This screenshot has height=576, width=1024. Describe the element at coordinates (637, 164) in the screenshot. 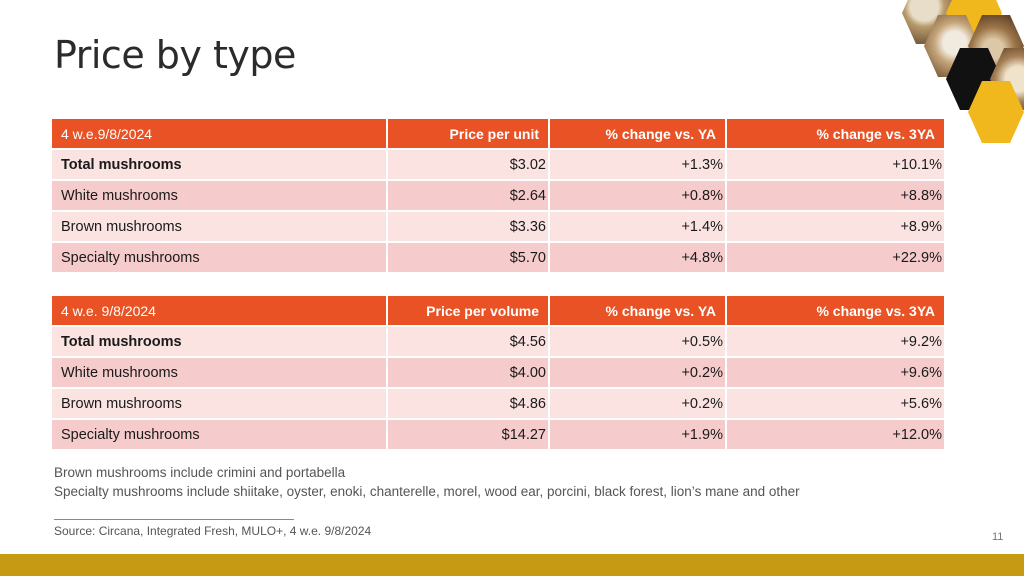

I see `change-ya-cell: +1.3%` at that location.